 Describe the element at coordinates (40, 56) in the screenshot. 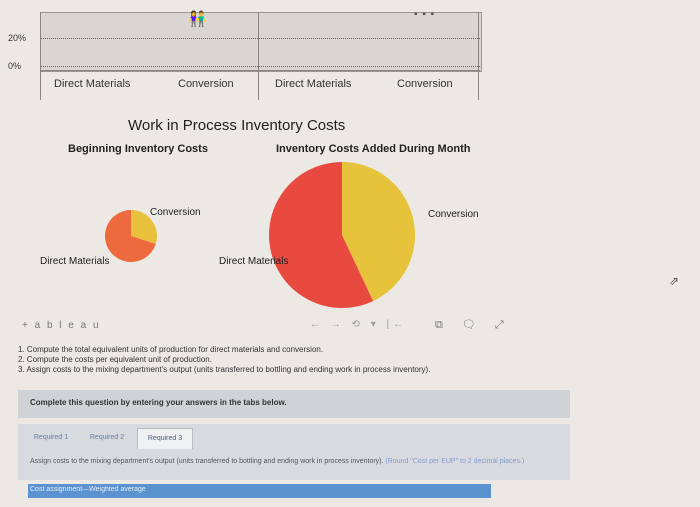

I see `chart-frame-left` at that location.